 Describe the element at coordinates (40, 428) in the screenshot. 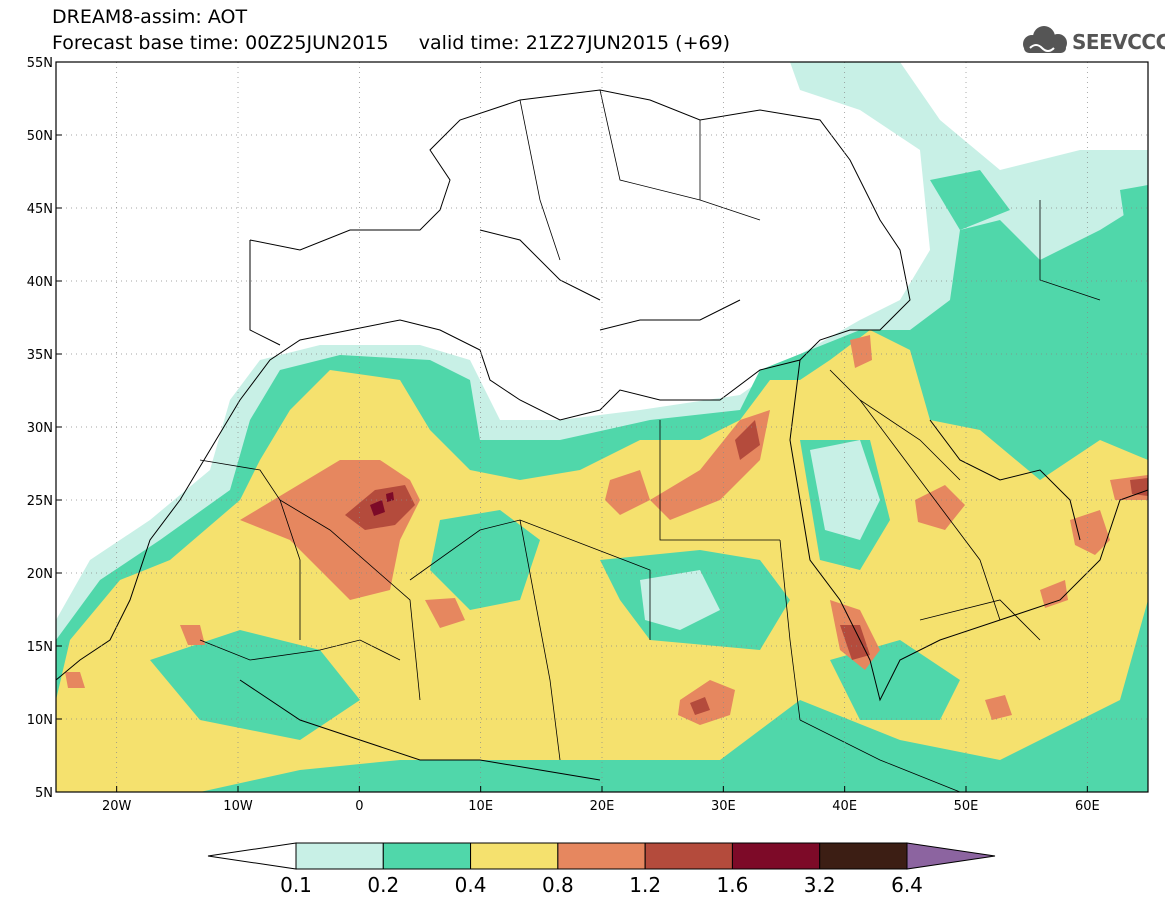

I see `lat-tick-label: 30N` at that location.